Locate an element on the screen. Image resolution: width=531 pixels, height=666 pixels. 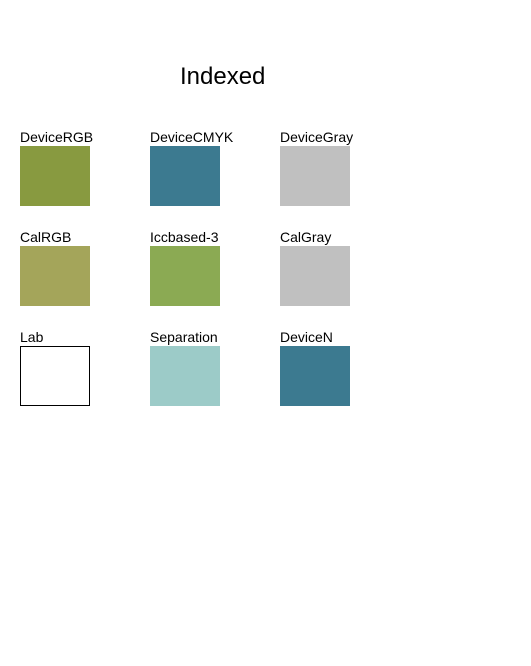
swatch-label: DeviceRGB is located at coordinates (57, 137).